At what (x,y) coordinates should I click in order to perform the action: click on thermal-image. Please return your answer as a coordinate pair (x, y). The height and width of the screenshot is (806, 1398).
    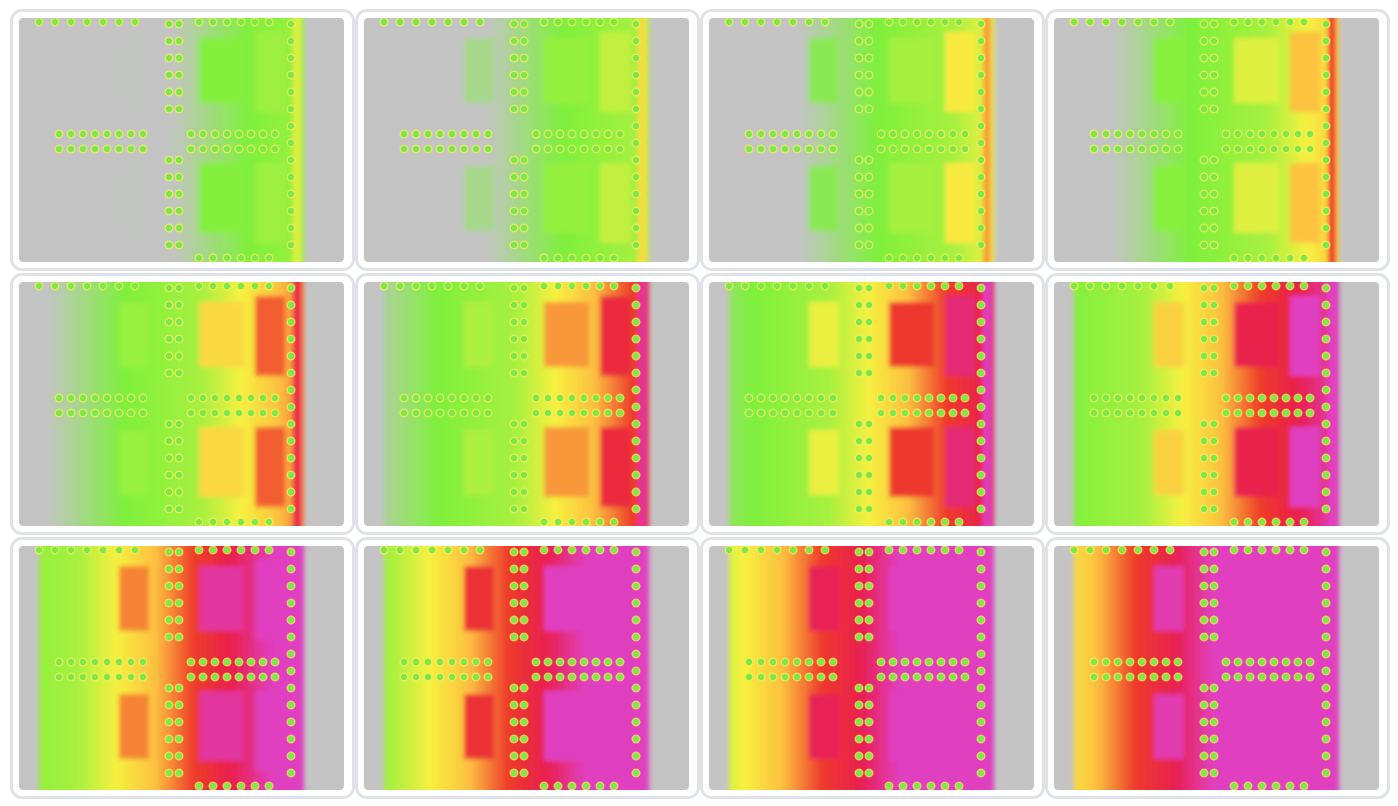
    Looking at the image, I should click on (1216, 404).